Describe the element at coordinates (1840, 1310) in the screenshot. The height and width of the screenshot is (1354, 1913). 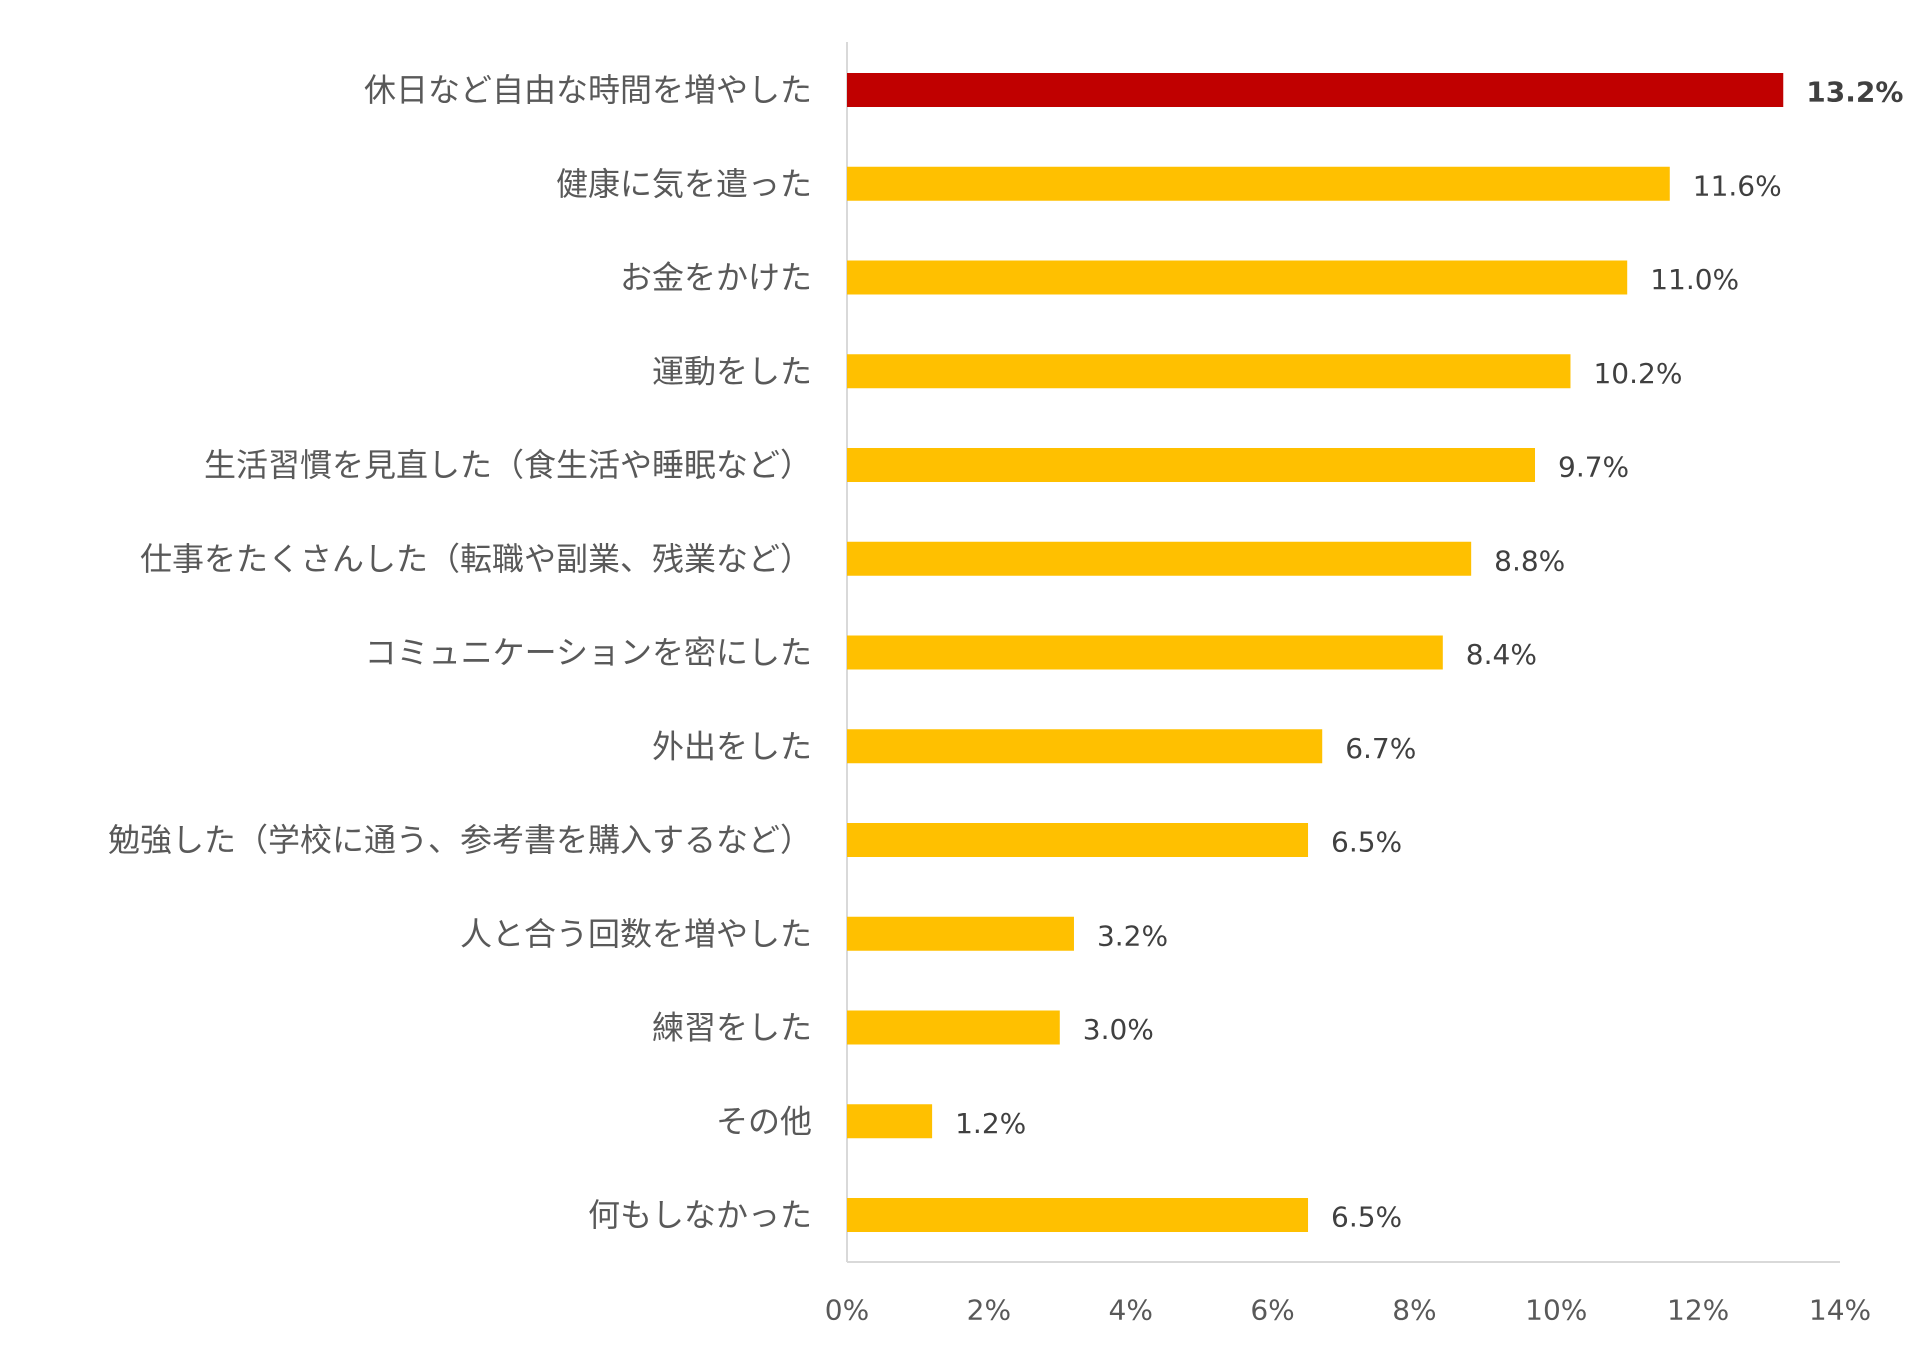
I see `x-tick-label-7: 14%` at that location.